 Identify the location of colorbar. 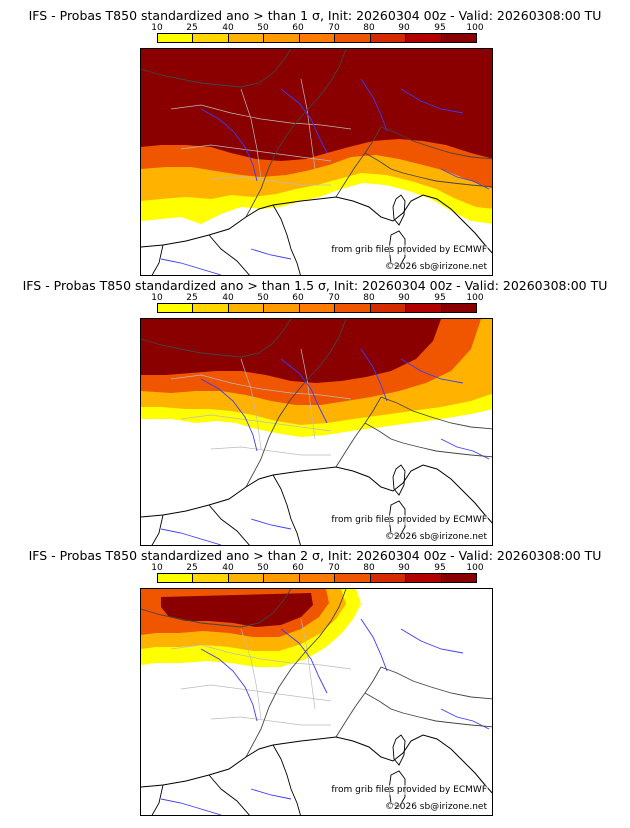
(317, 578).